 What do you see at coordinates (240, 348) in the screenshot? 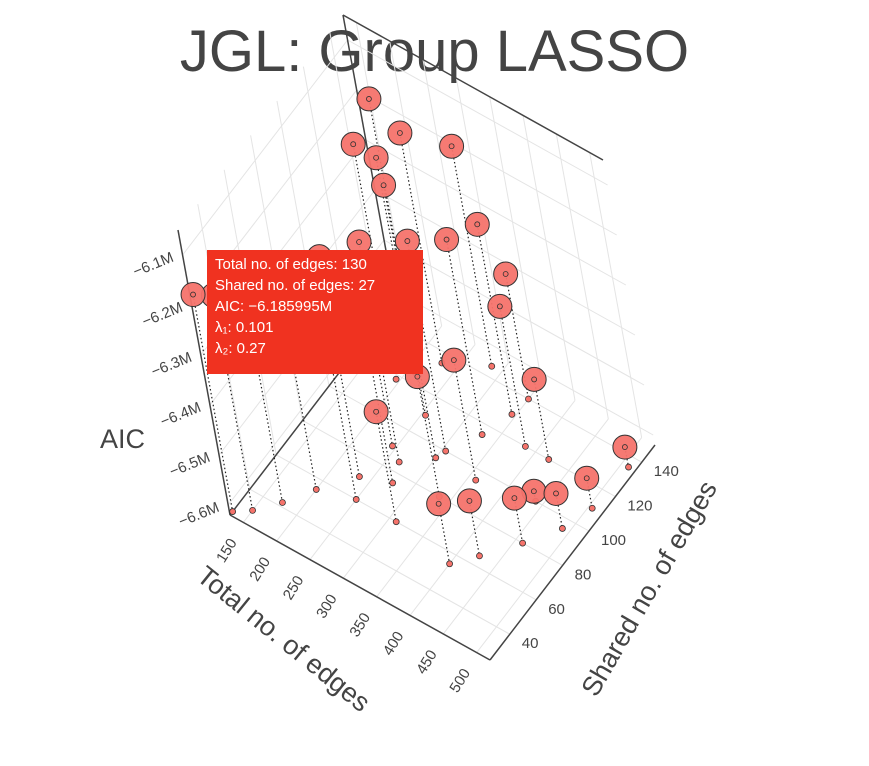
I see `tooltip-line: λ₂: 0.27` at bounding box center [240, 348].